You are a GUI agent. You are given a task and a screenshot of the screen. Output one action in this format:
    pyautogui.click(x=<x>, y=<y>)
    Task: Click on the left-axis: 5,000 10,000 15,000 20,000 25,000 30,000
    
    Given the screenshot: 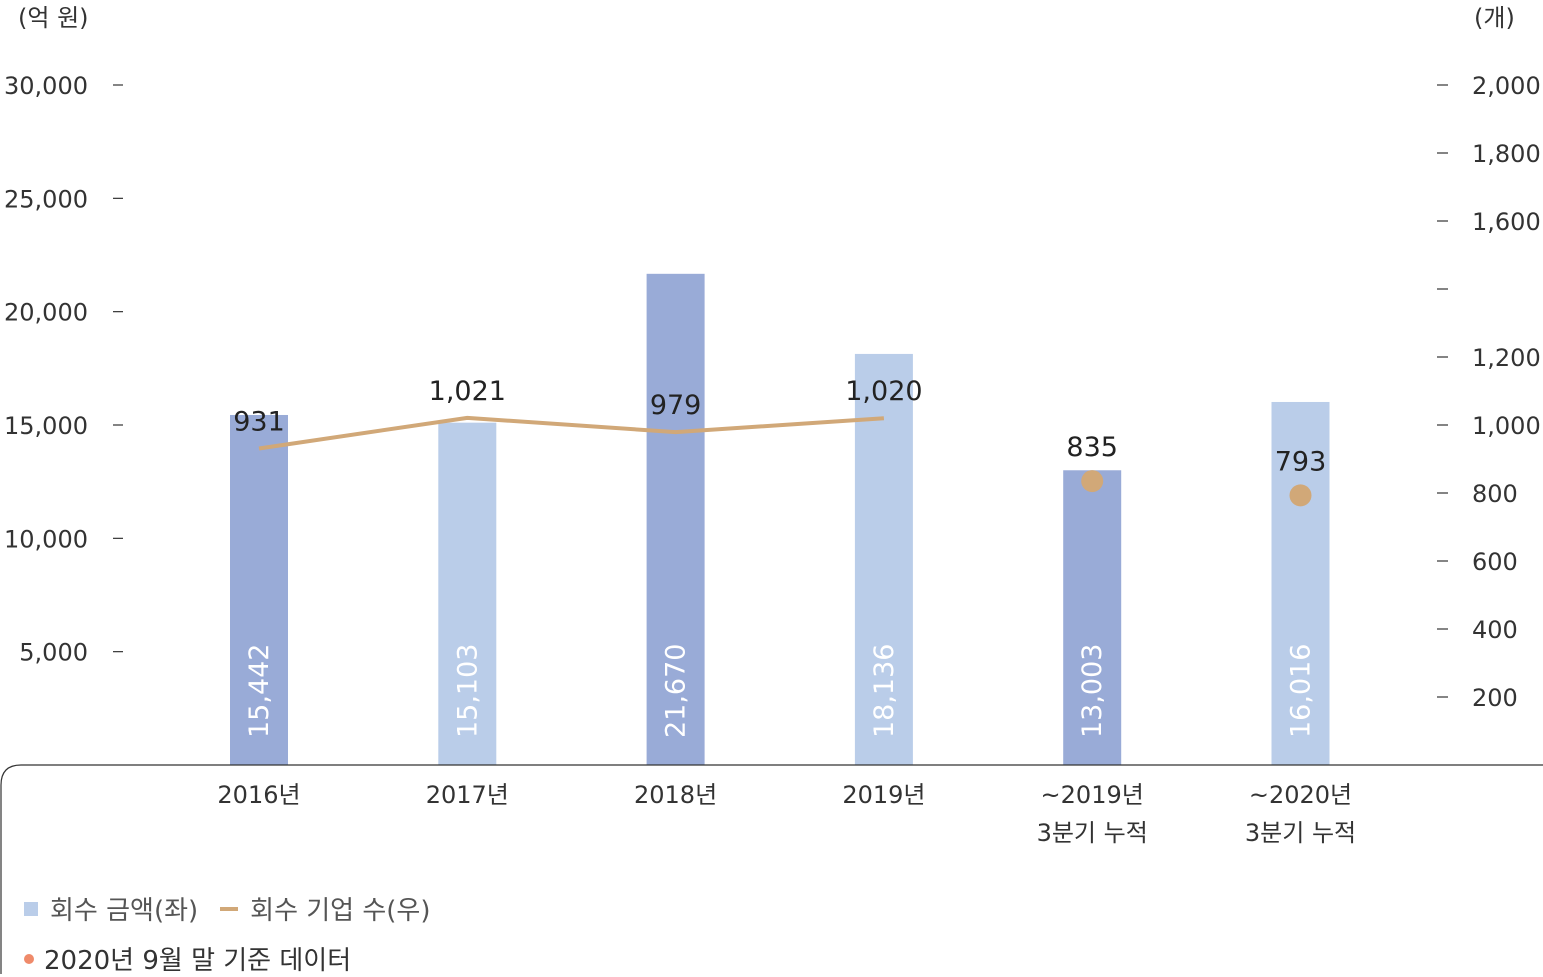 What is the action you would take?
    pyautogui.click(x=63, y=369)
    